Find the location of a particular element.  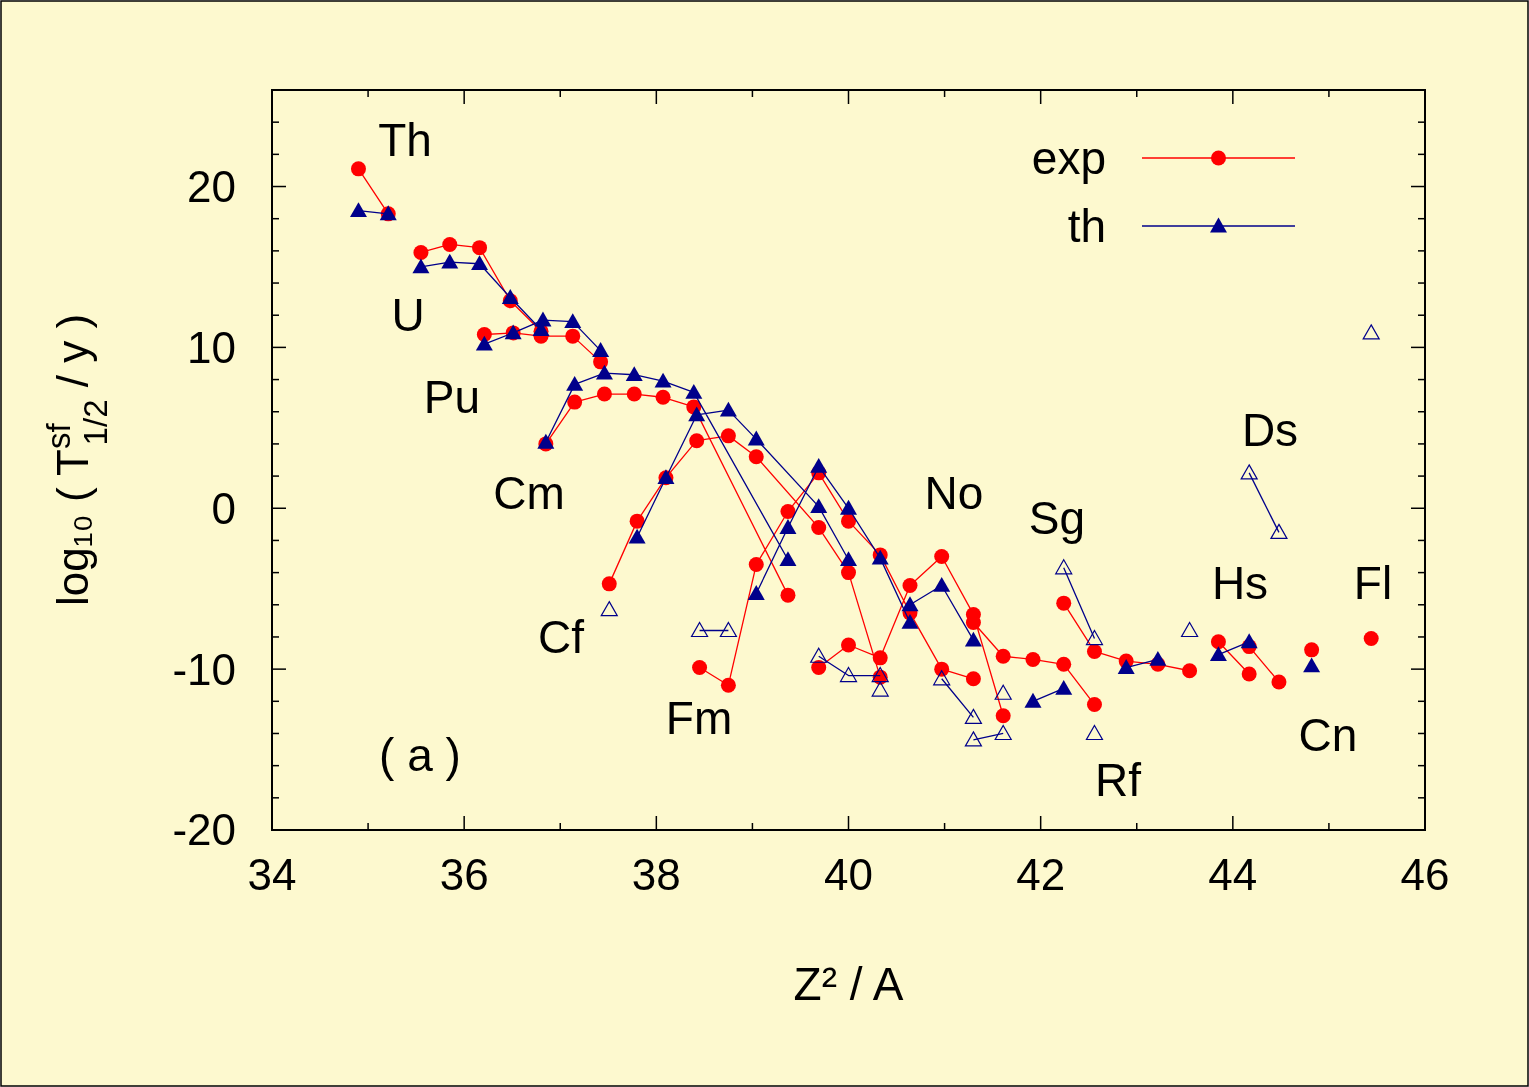

annotation: Sg is located at coordinates (1057, 518).